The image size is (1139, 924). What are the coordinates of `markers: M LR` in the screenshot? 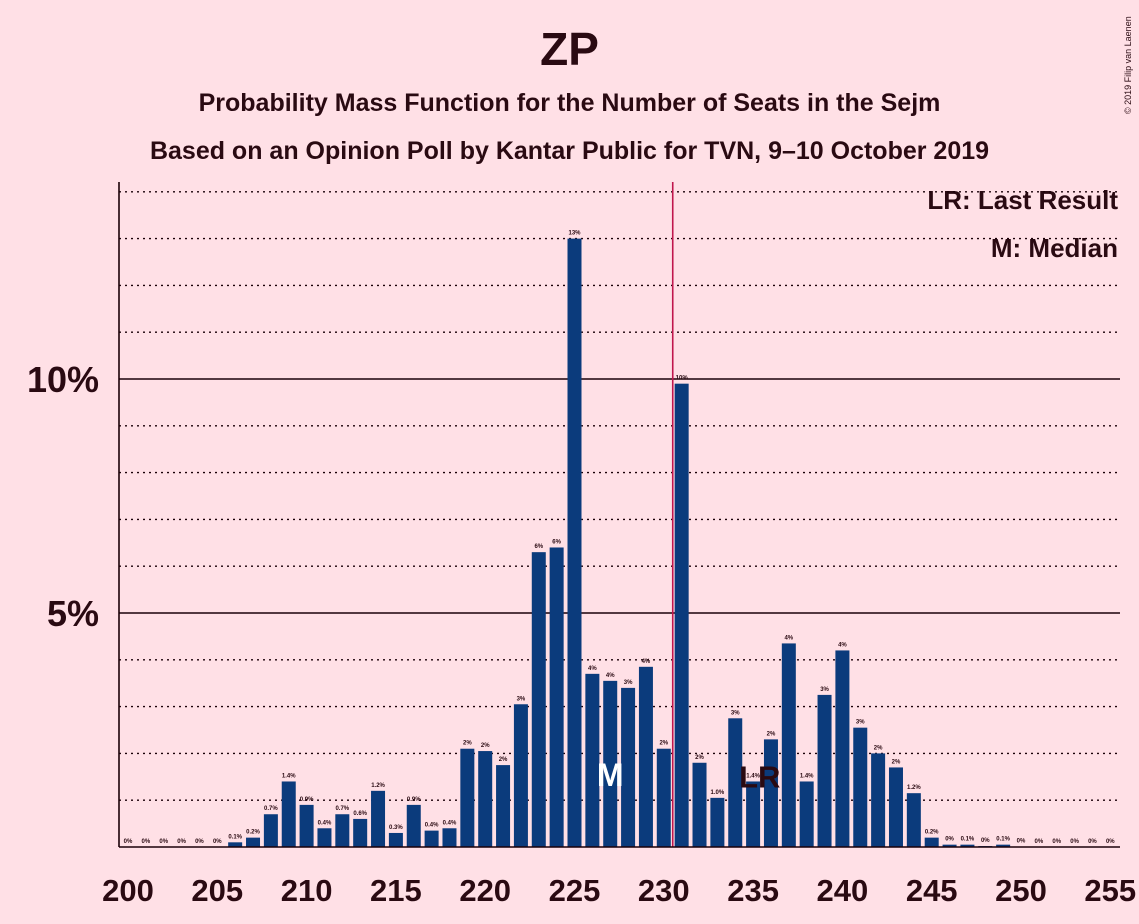 It's located at (688, 514).